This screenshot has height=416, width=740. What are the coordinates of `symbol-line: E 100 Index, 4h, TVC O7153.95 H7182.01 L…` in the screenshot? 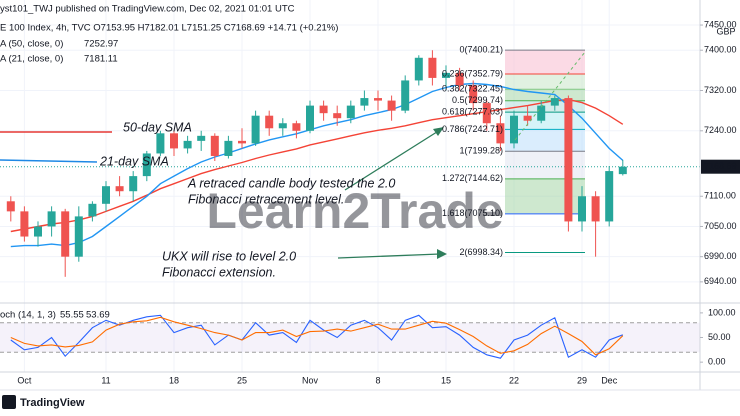 It's located at (169, 28).